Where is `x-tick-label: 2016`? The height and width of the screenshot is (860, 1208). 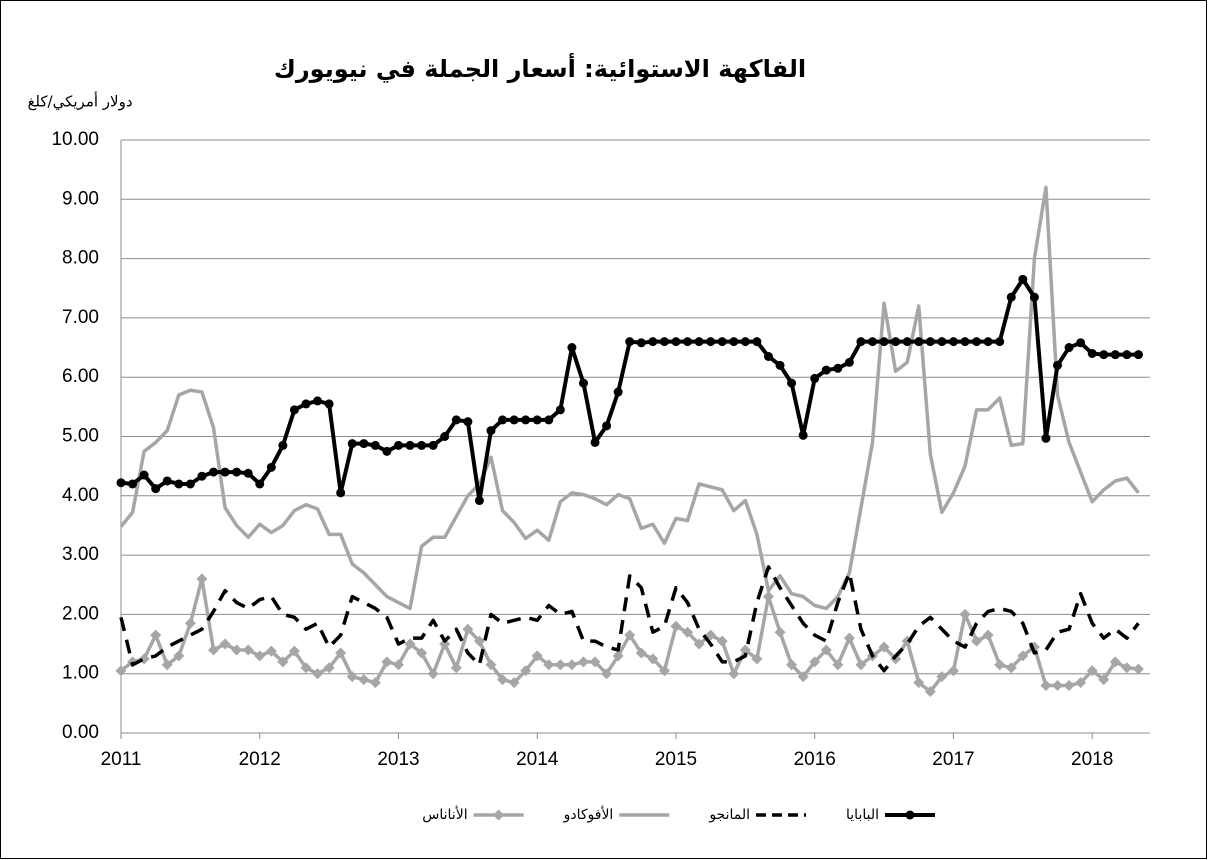 x-tick-label: 2016 is located at coordinates (815, 759).